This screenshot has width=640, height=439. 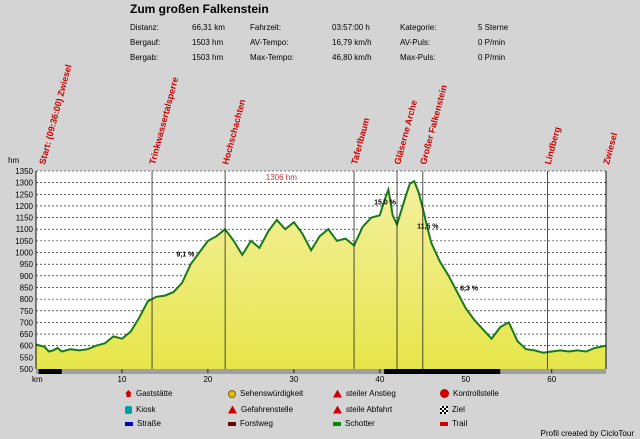 What do you see at coordinates (444, 393) in the screenshot?
I see `checkpoint-icon` at bounding box center [444, 393].